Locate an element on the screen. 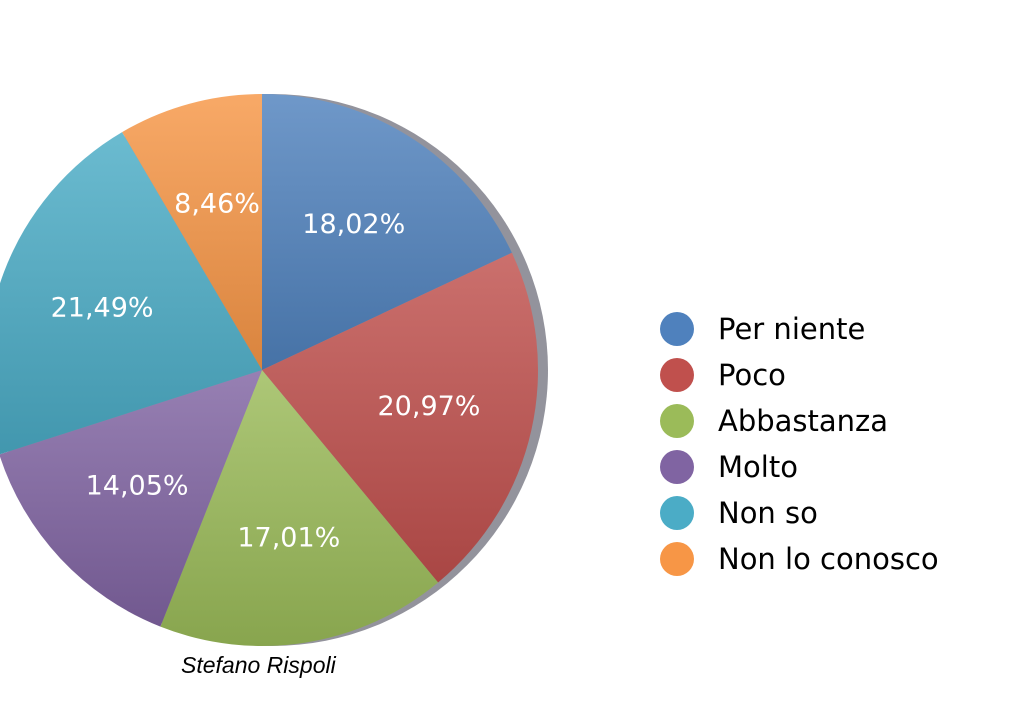  slice-data-label: 14,05% is located at coordinates (137, 485).